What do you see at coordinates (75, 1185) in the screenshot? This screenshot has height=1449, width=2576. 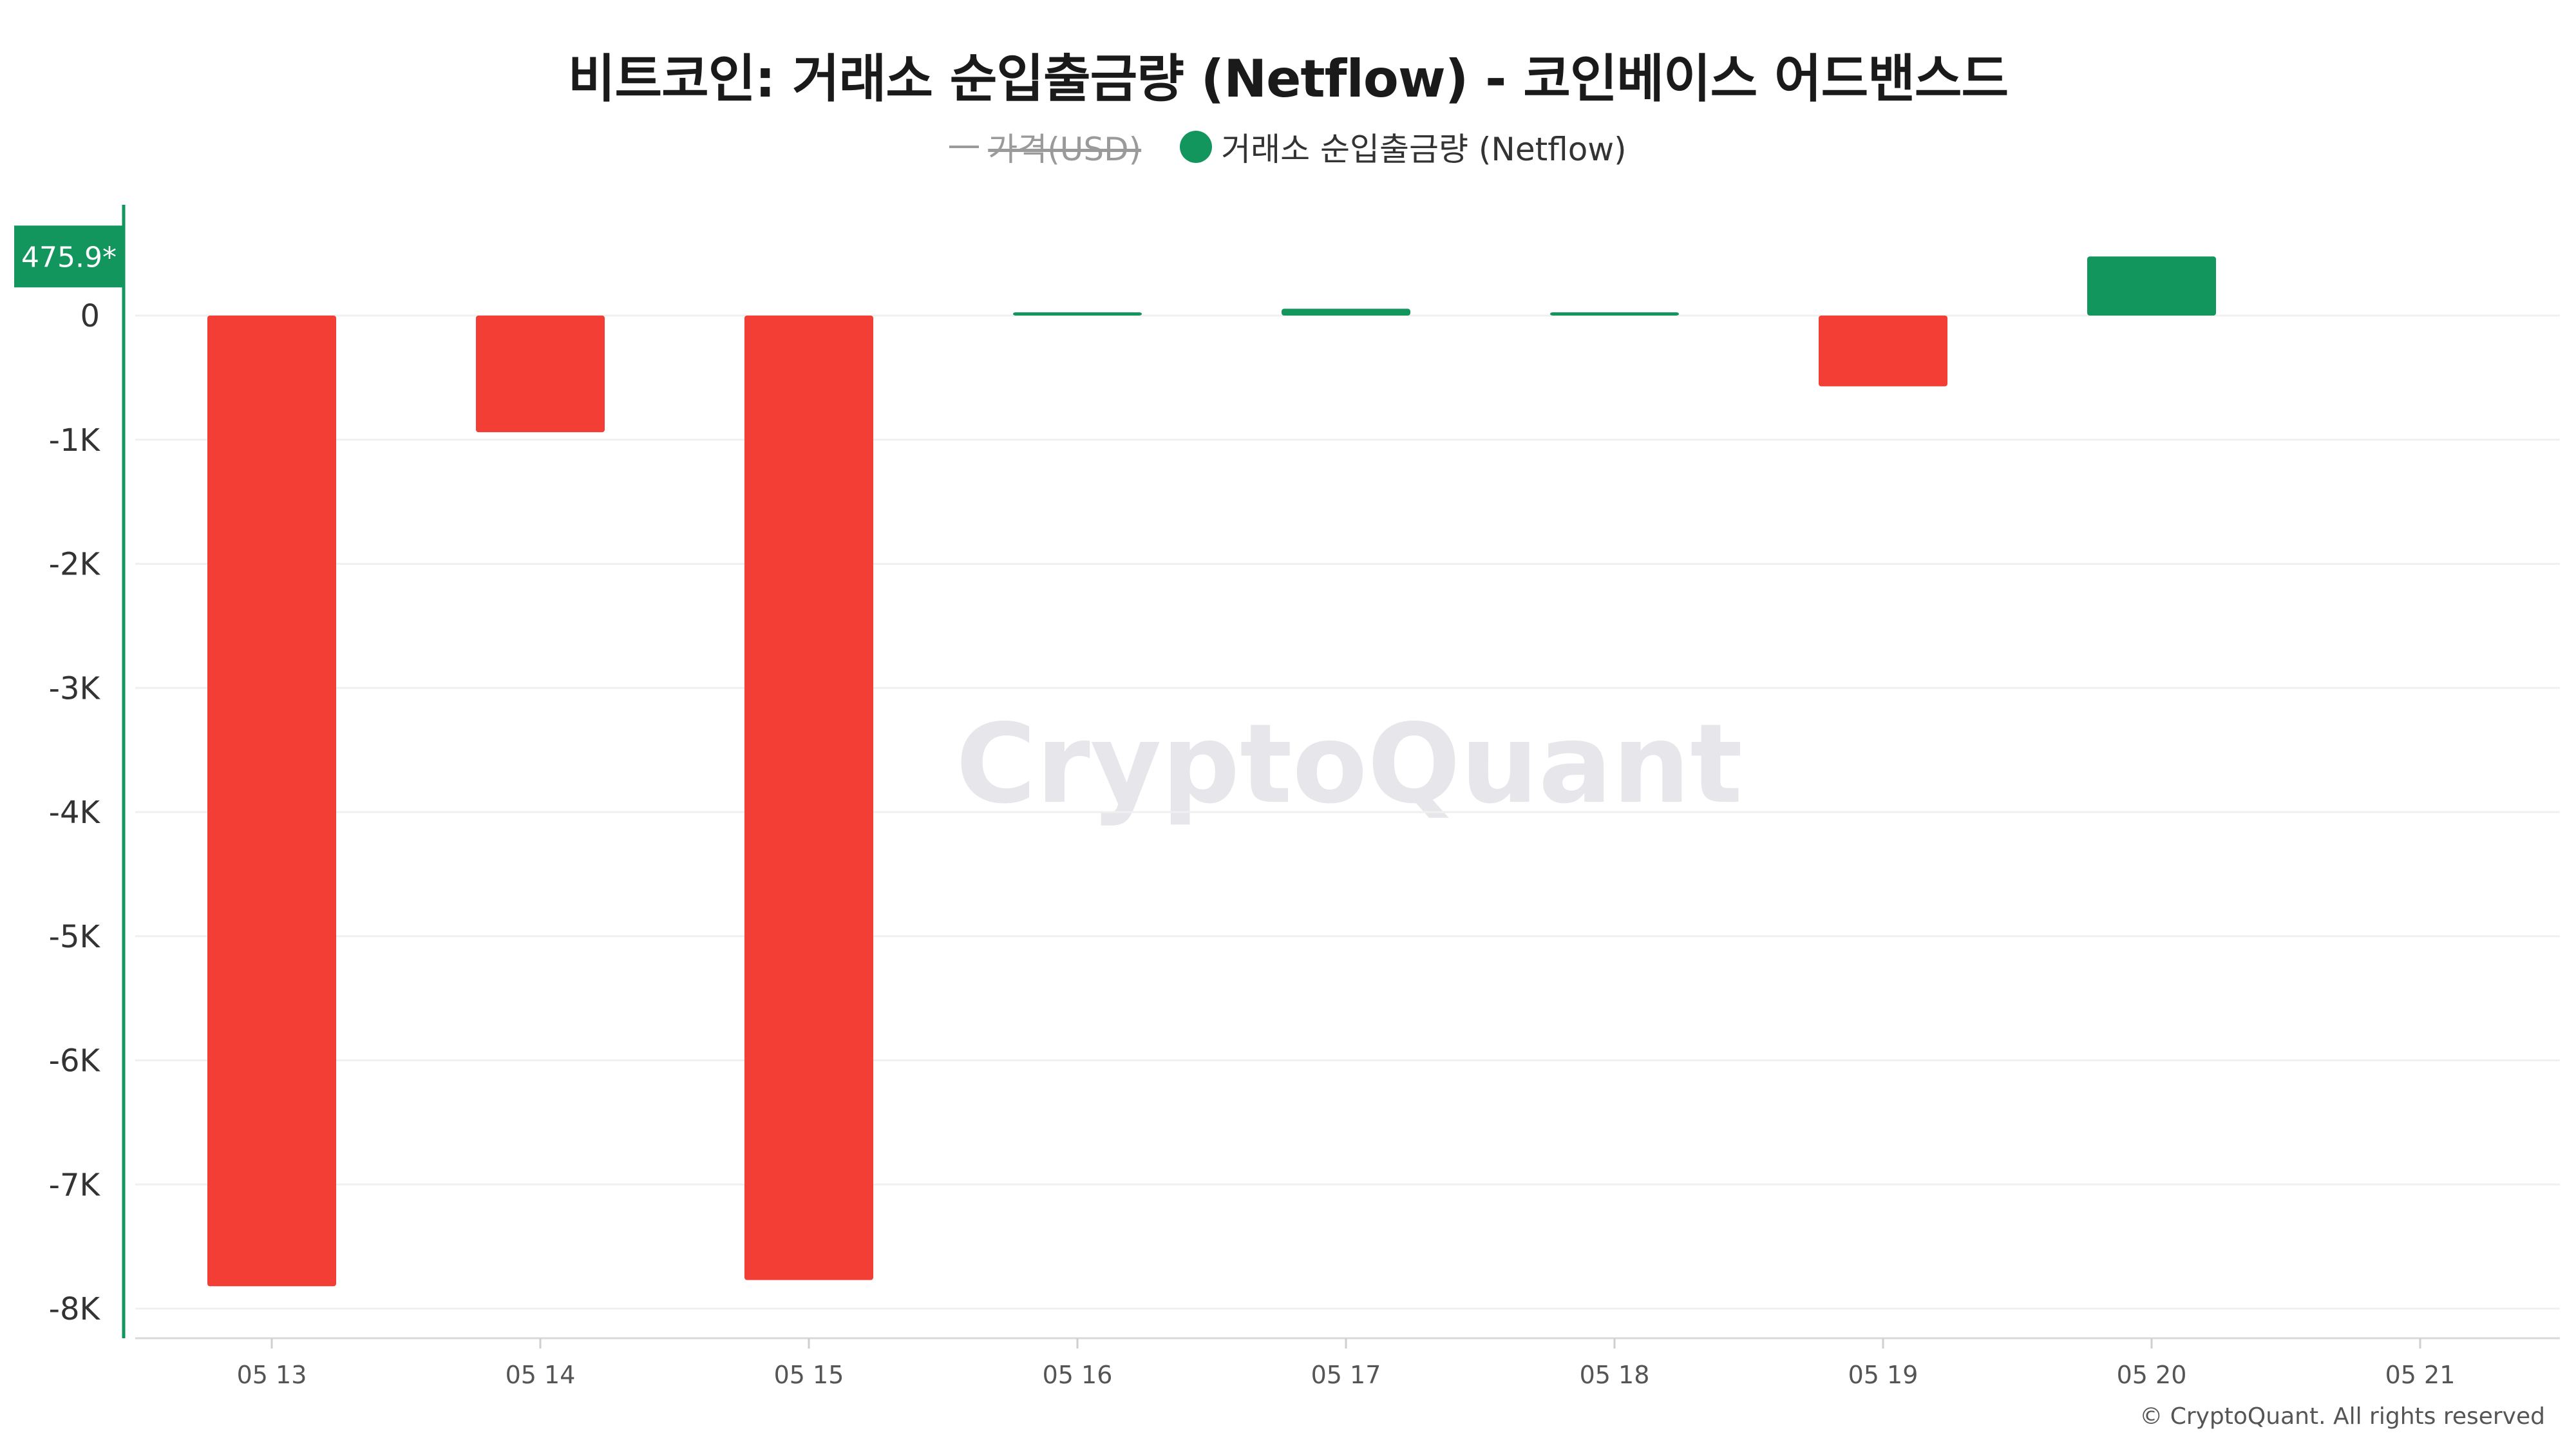 I see `y-tick-label: -7K` at bounding box center [75, 1185].